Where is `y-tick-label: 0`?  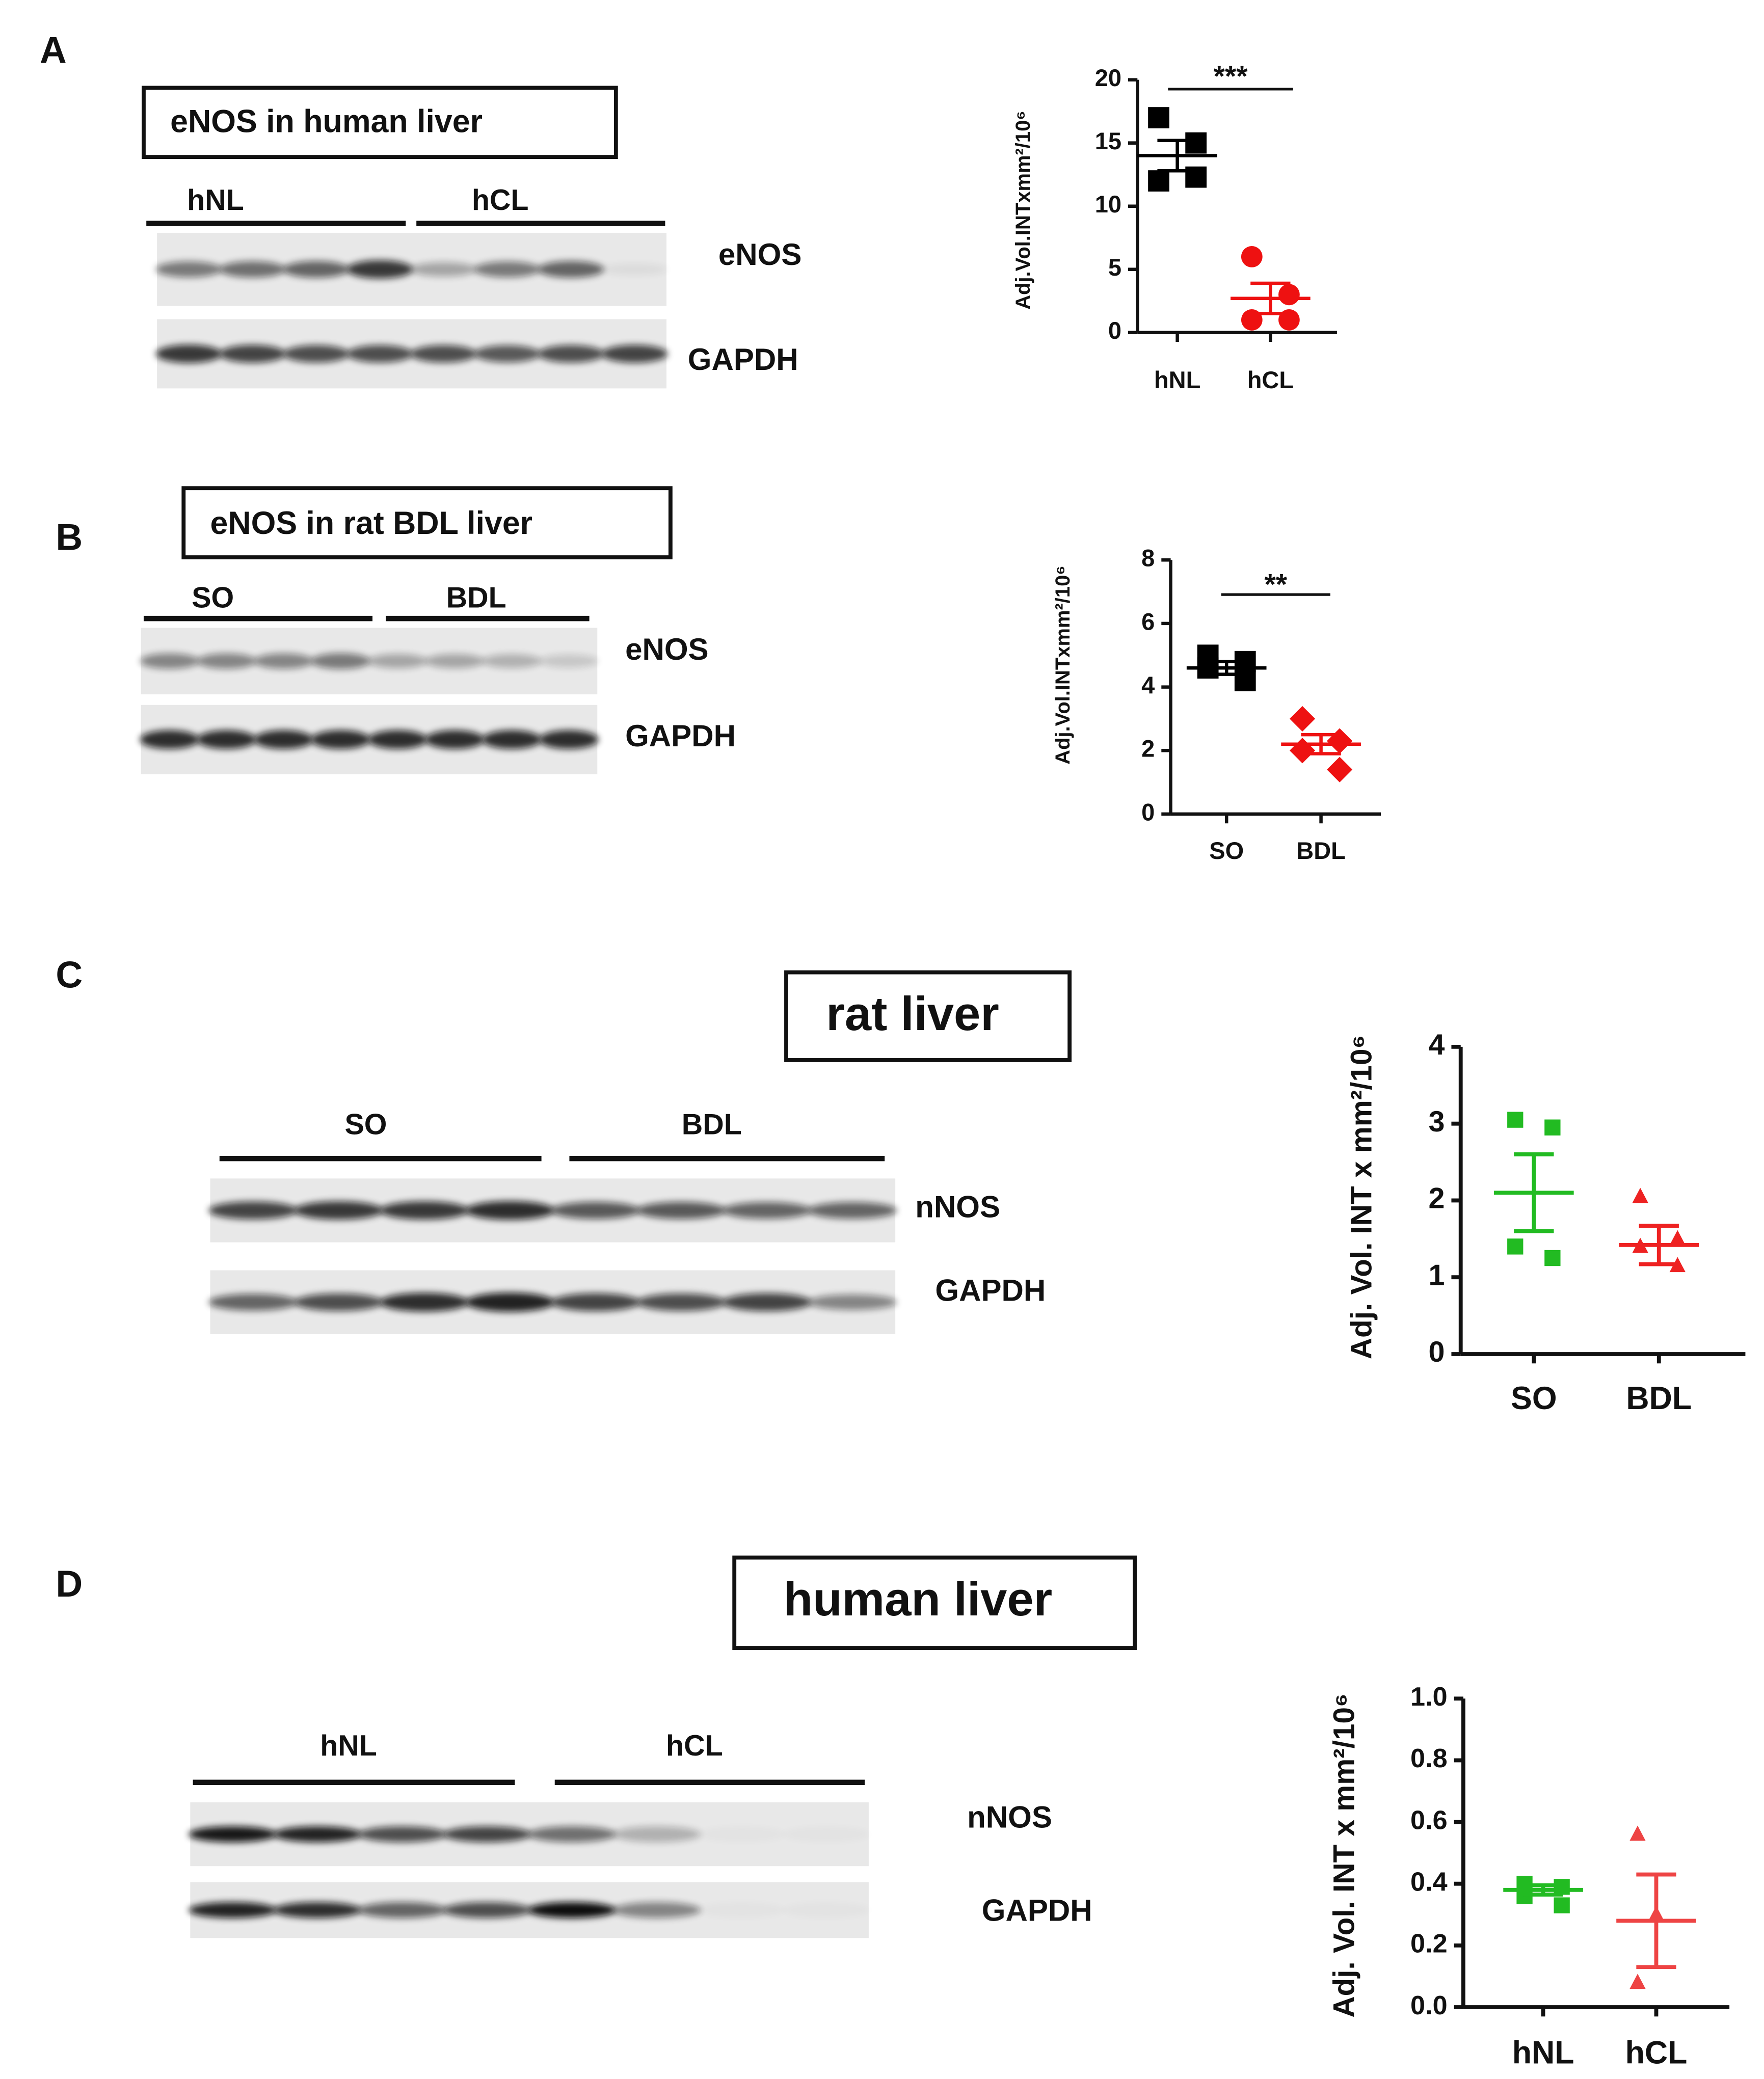 y-tick-label: 0 is located at coordinates (1115, 330).